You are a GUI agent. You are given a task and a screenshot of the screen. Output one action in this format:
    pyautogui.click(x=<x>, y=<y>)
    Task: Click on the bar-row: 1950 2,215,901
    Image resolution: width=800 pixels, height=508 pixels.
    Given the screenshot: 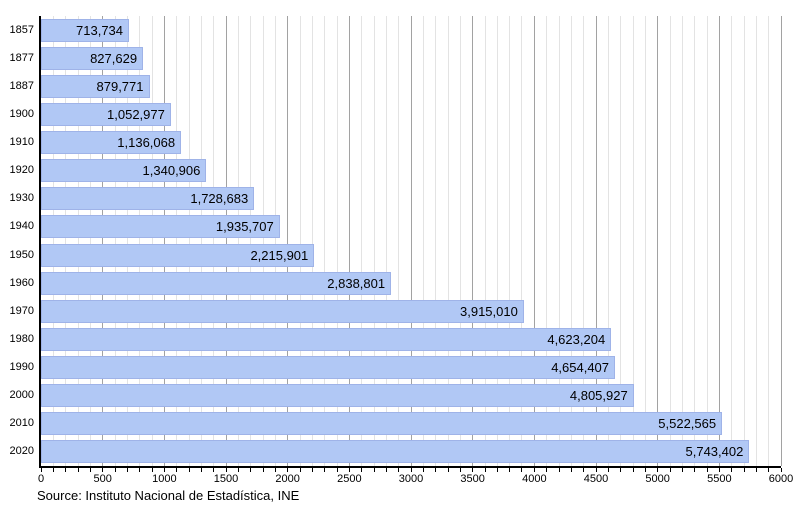 What is the action you would take?
    pyautogui.click(x=395, y=255)
    